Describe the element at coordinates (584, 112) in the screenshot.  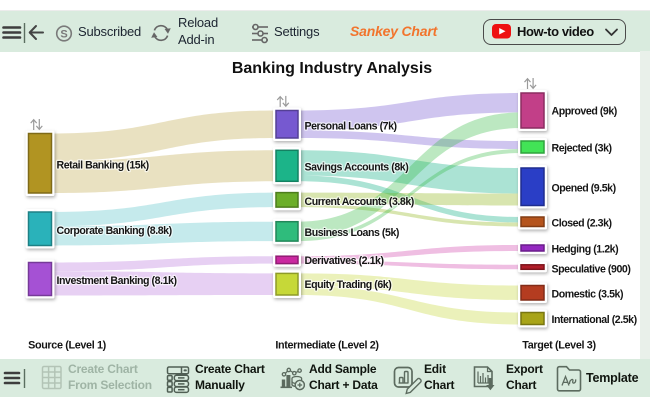
I see `svg-text: Approved (9k)` at that location.